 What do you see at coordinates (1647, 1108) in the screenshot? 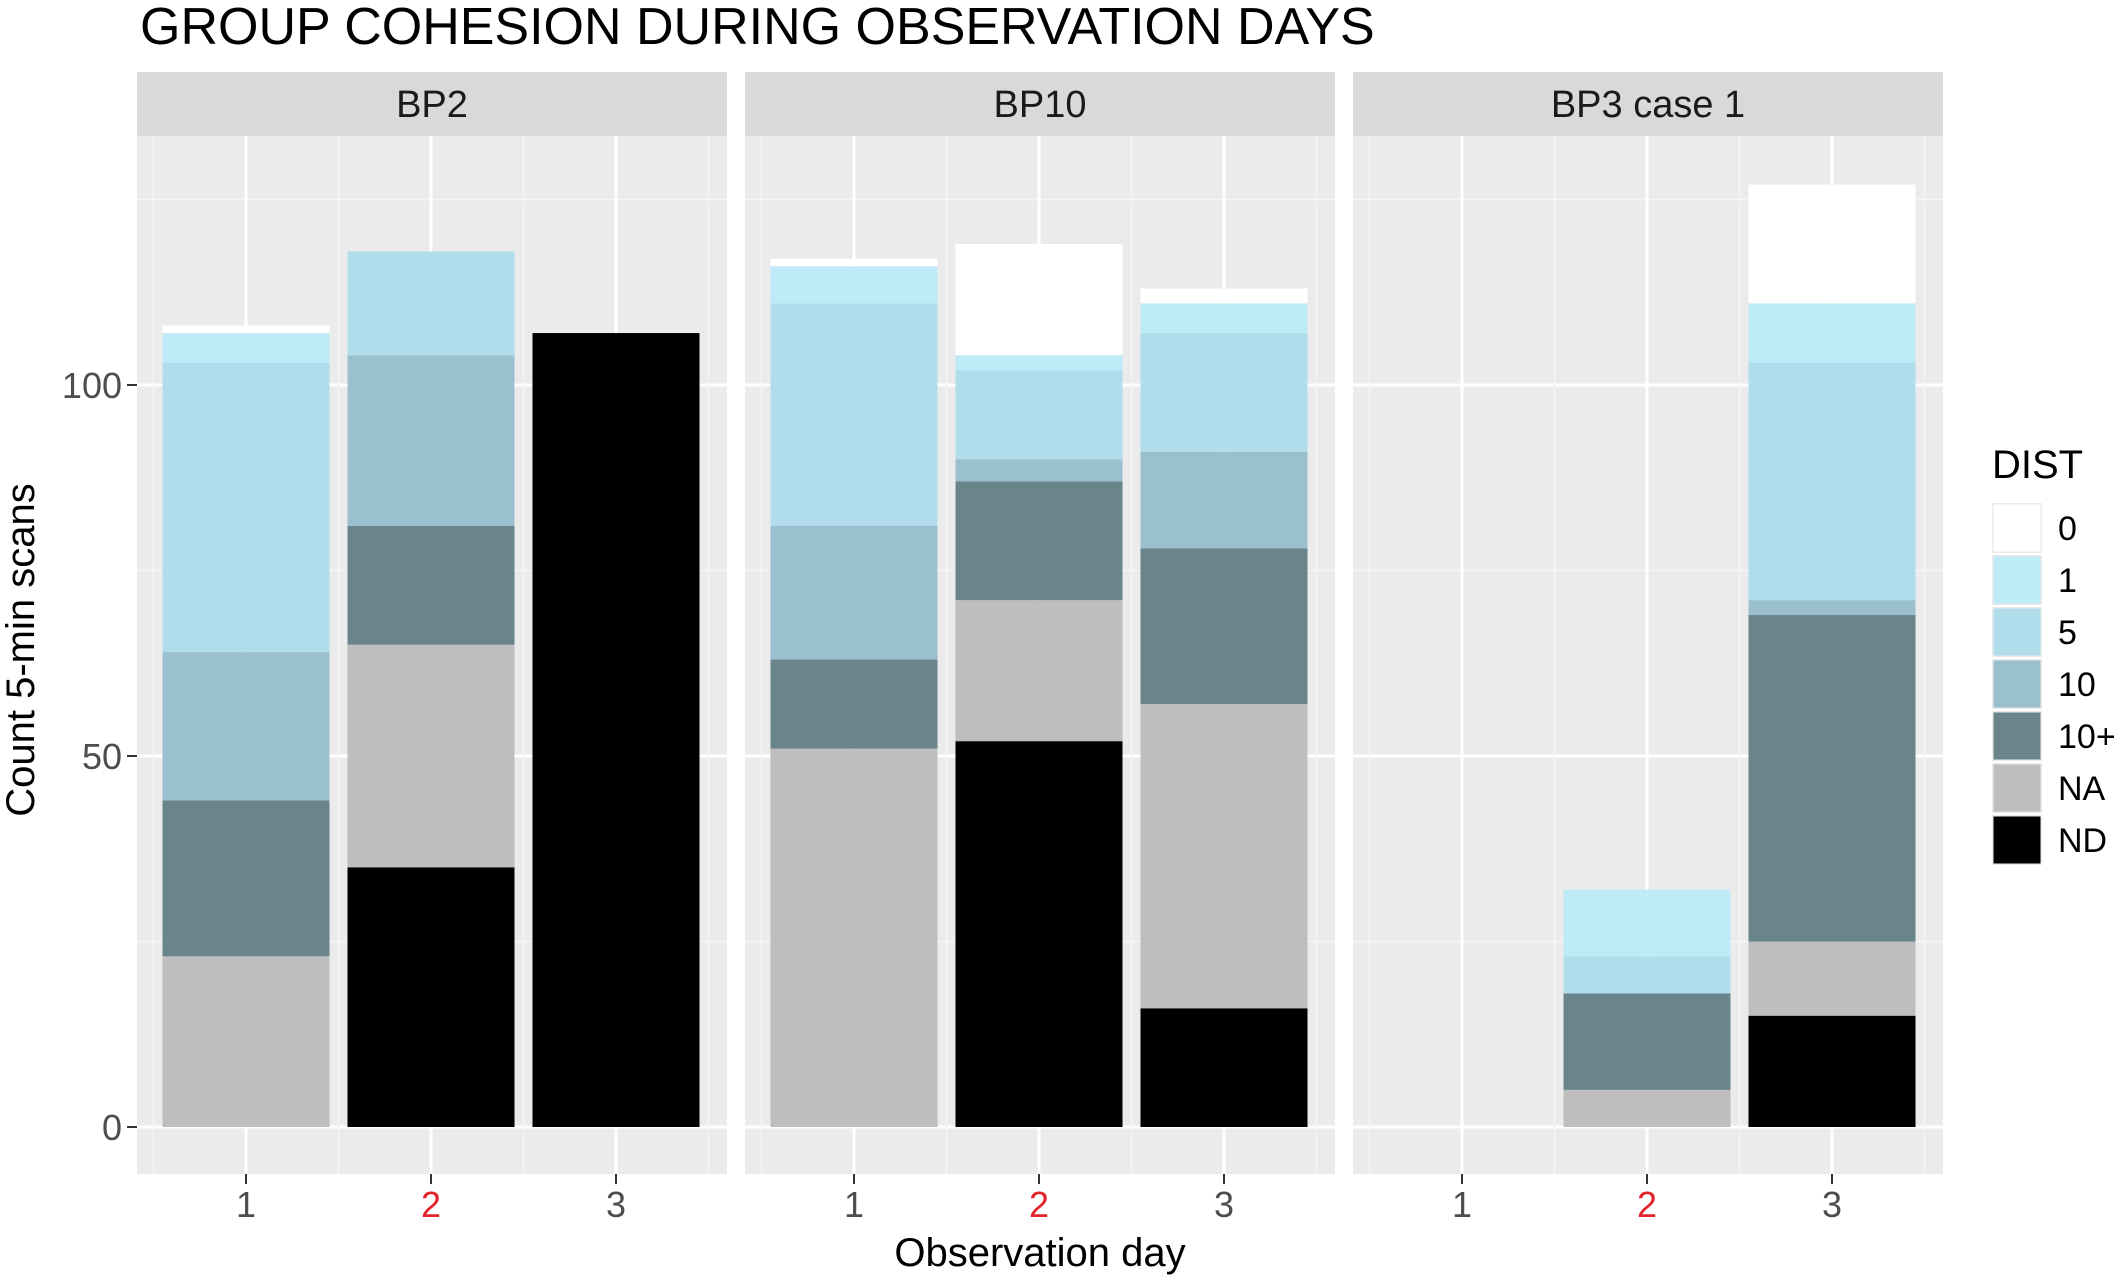
I see `bar-segment-bp3-case-1-day2-na` at bounding box center [1647, 1108].